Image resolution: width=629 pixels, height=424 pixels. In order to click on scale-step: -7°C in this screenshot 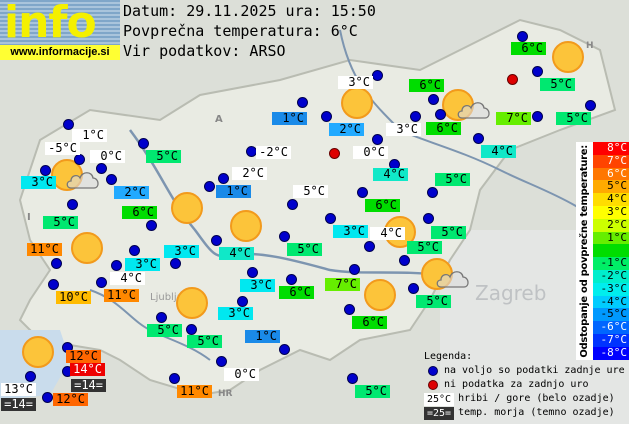, I will do `click(611, 340)`.